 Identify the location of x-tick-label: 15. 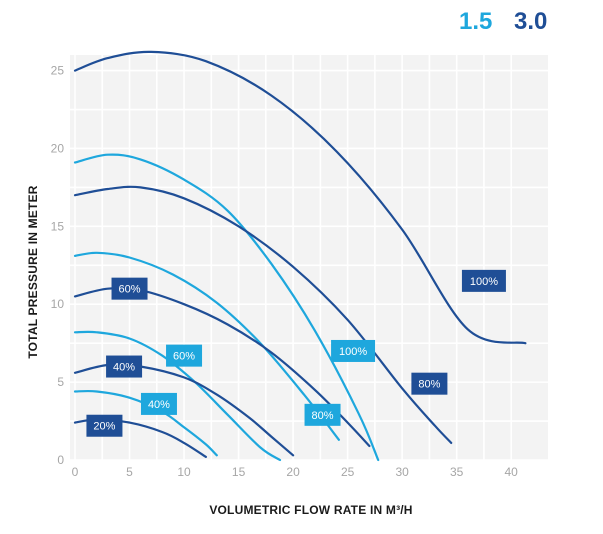
(239, 472).